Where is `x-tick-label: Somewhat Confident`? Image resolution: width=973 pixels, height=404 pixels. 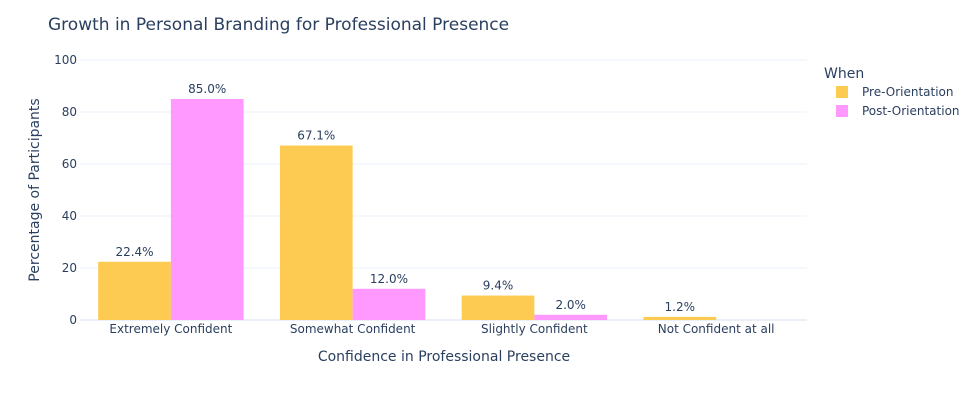
x-tick-label: Somewhat Confident is located at coordinates (353, 329).